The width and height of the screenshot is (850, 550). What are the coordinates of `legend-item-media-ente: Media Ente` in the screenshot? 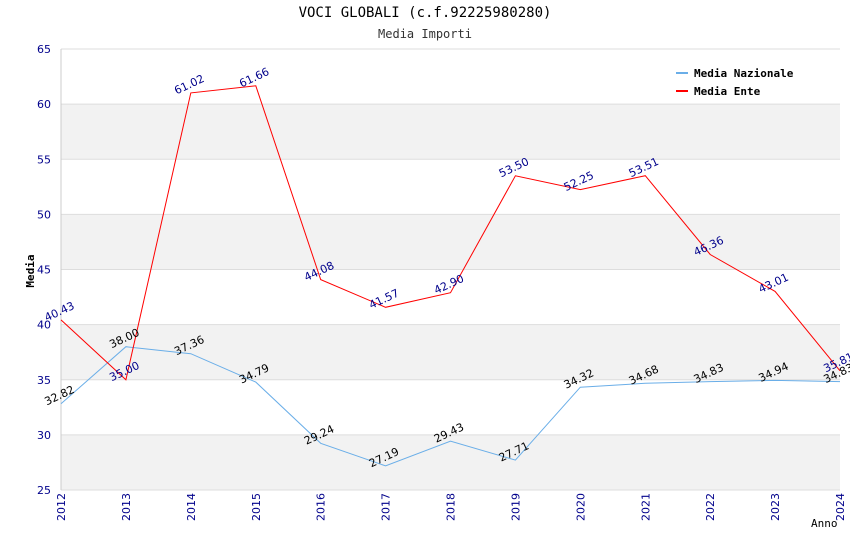 It's located at (718, 91).